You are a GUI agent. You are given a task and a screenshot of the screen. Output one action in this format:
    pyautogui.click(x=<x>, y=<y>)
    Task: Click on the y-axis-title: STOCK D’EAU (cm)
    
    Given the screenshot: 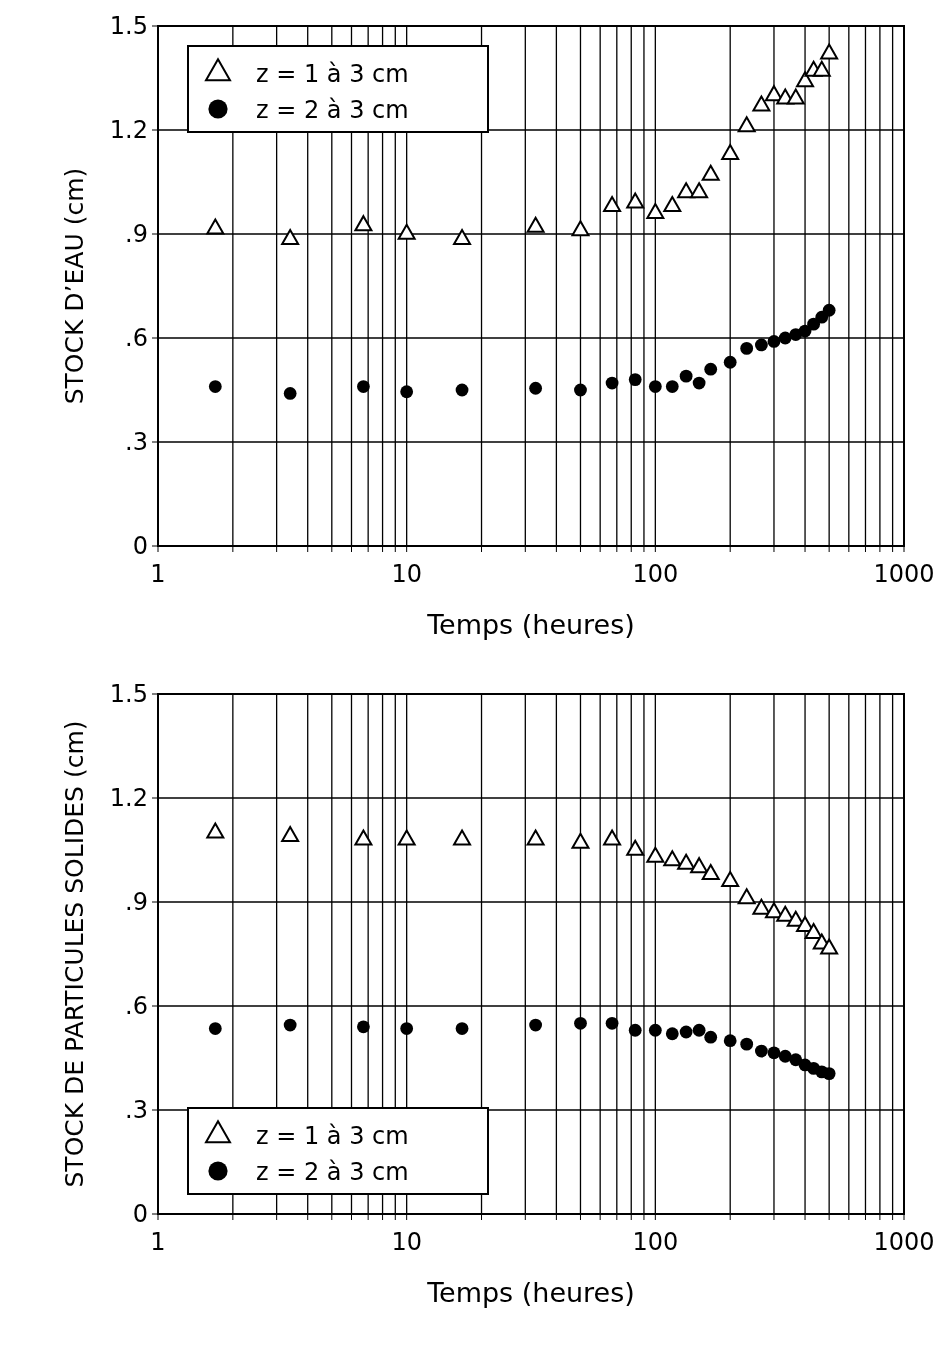 What is the action you would take?
    pyautogui.click(x=74, y=286)
    